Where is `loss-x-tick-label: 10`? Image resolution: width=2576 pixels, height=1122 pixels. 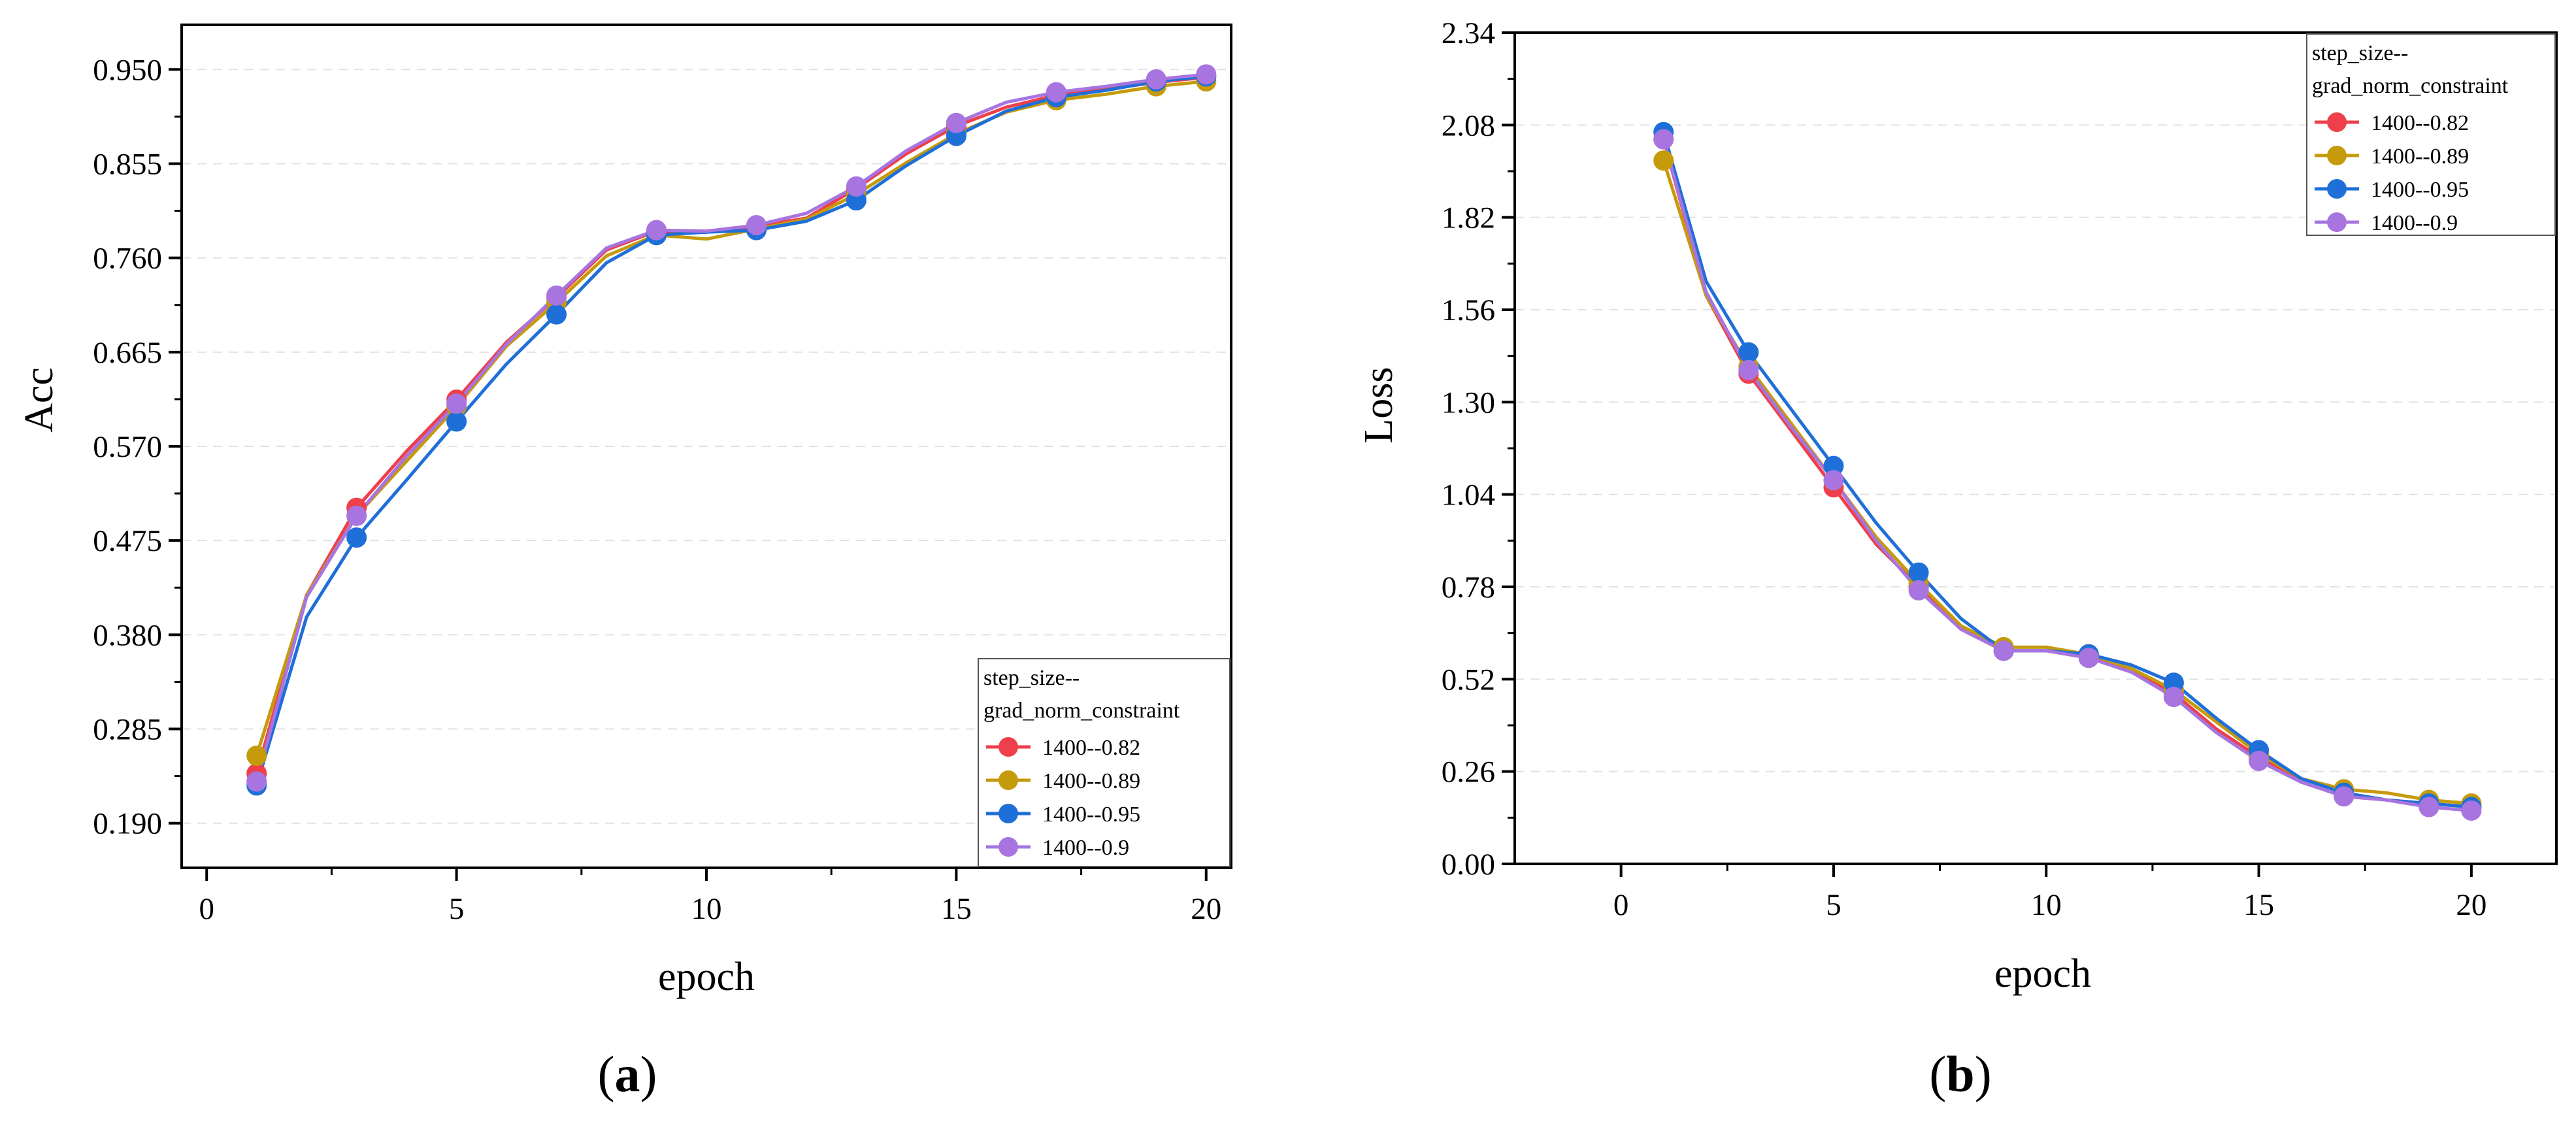 loss-x-tick-label: 10 is located at coordinates (2046, 905).